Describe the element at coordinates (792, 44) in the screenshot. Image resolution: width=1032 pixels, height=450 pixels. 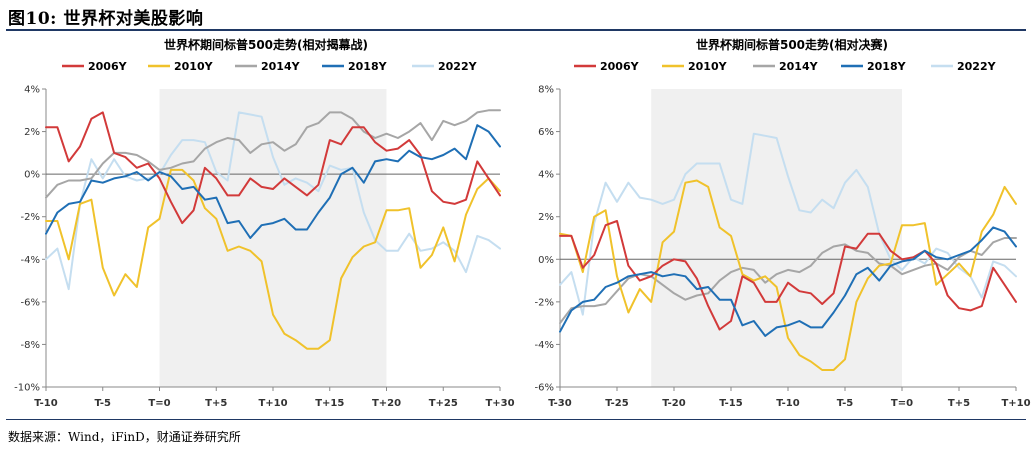
I see `chart-title: 世界杯期间标普500走势(相对决赛)` at that location.